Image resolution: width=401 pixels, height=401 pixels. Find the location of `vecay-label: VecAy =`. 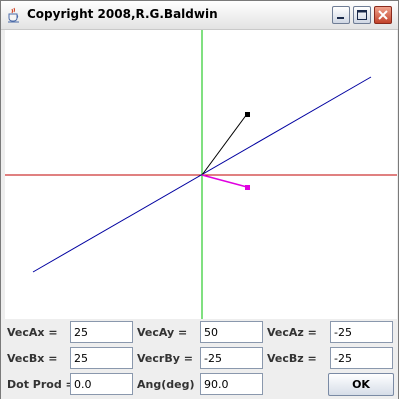

vecay-label: VecAy = is located at coordinates (162, 332).